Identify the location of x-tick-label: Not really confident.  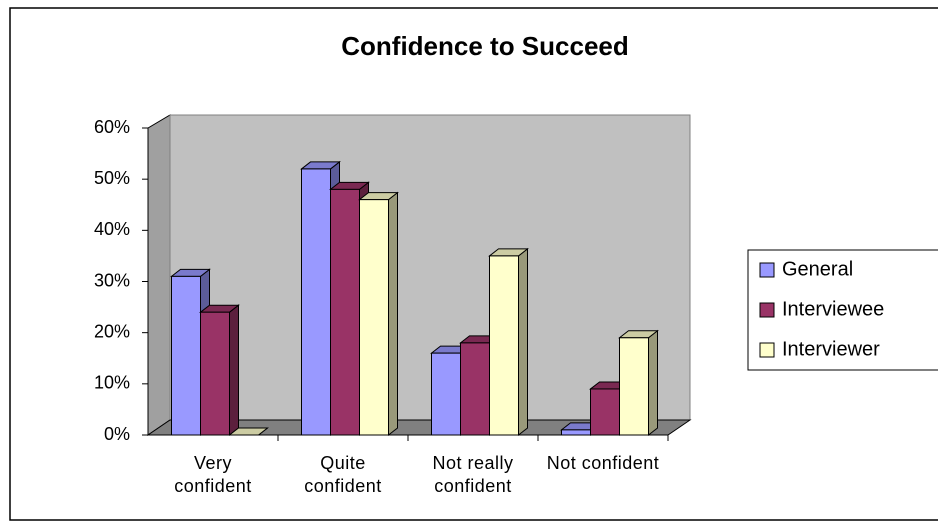
(473, 474).